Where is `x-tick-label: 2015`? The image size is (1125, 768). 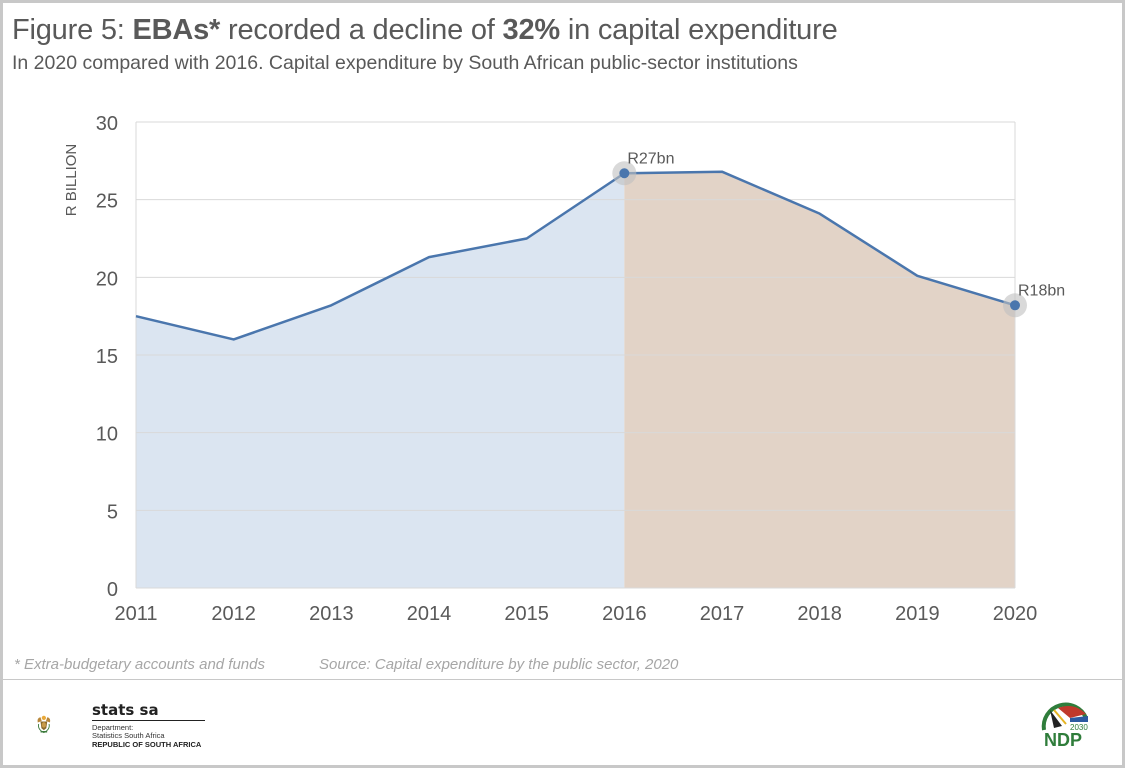
x-tick-label: 2015 is located at coordinates (526, 614).